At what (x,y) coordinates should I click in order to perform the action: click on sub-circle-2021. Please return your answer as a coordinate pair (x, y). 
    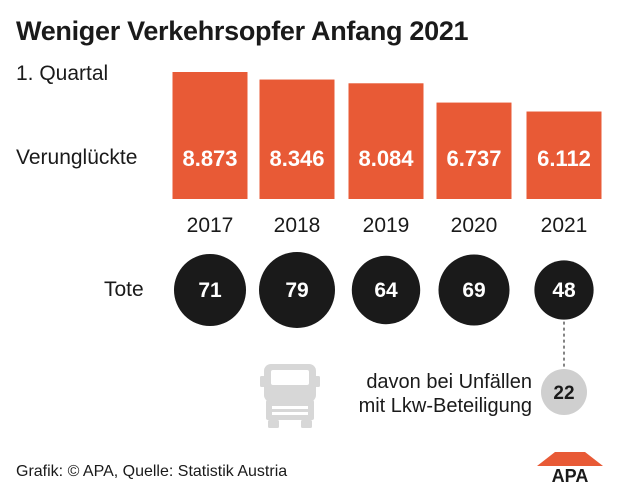
    Looking at the image, I should click on (564, 392).